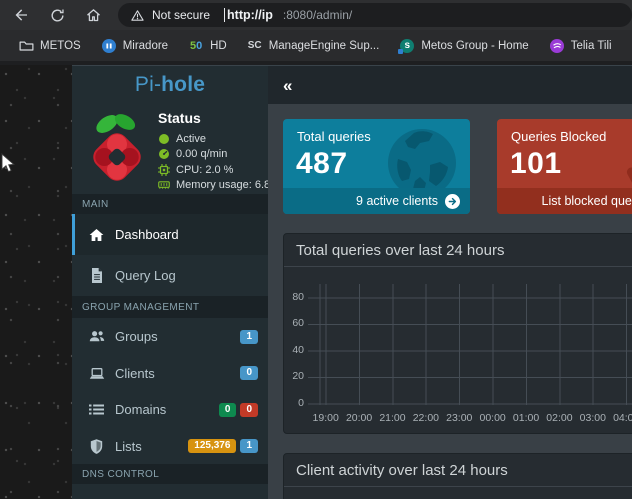 The width and height of the screenshot is (632, 499). I want to click on miradore-icon, so click(109, 46).